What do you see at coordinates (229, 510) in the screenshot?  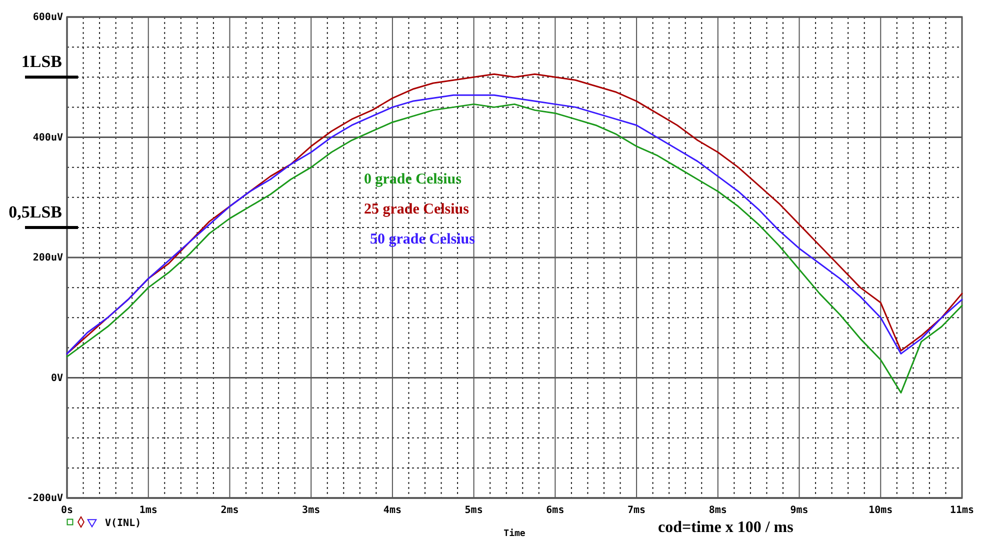 I see `x-tick-label: 2ms` at bounding box center [229, 510].